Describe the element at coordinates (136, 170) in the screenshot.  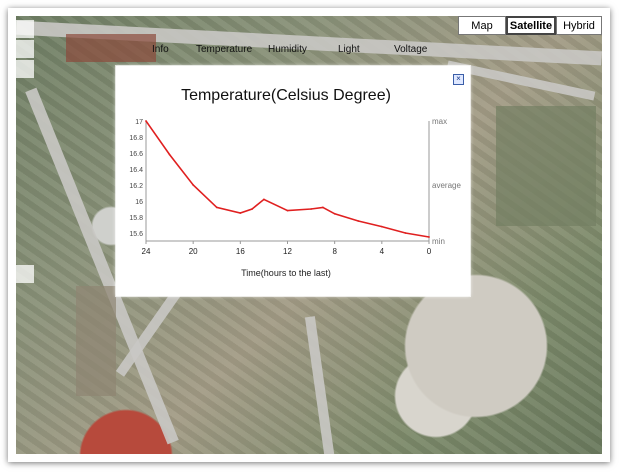
I see `y-tick-label: 16.4` at that location.